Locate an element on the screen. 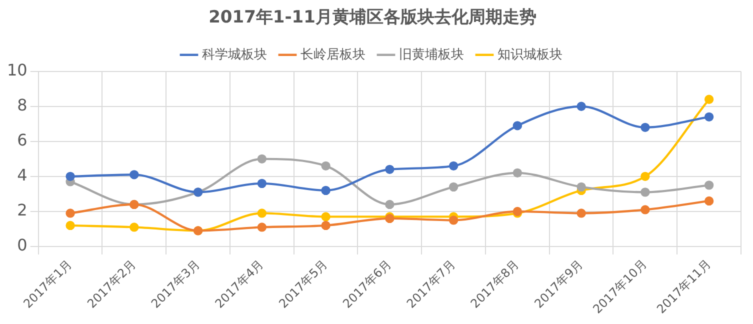 This screenshot has width=753, height=324. legend-label: 知识城板块 is located at coordinates (530, 54).